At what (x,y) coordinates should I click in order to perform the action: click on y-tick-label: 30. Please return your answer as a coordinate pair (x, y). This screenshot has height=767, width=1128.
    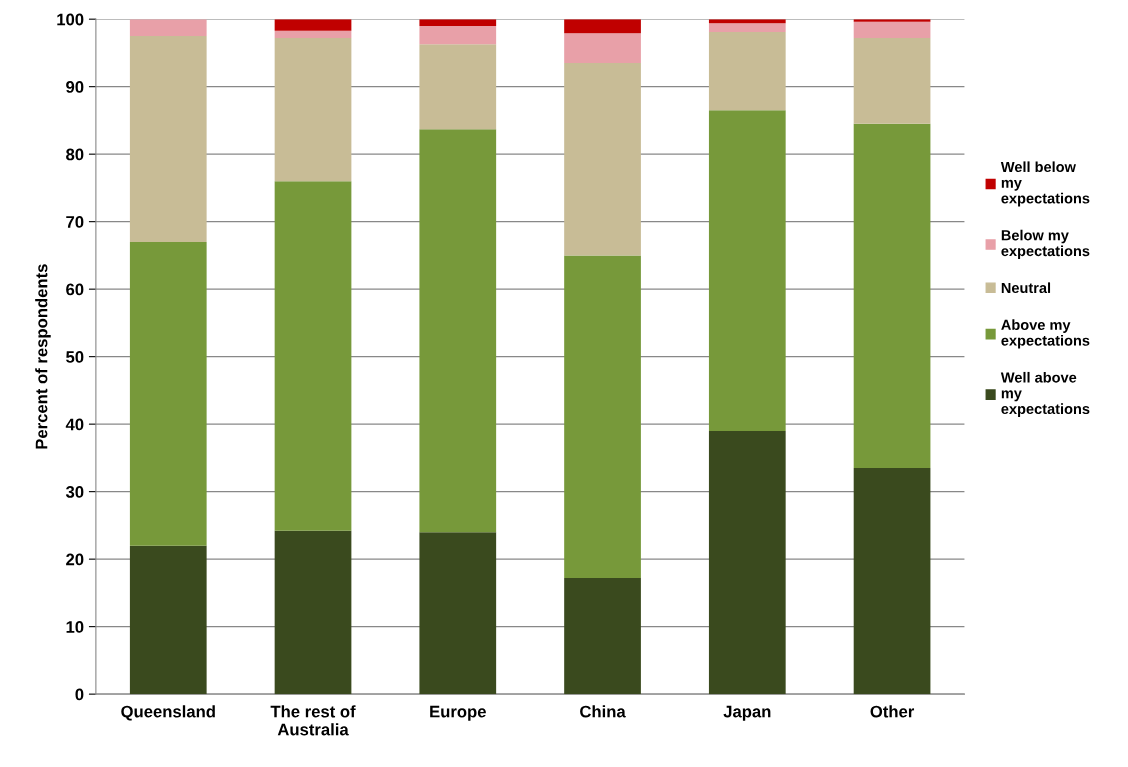
    Looking at the image, I should click on (74, 492).